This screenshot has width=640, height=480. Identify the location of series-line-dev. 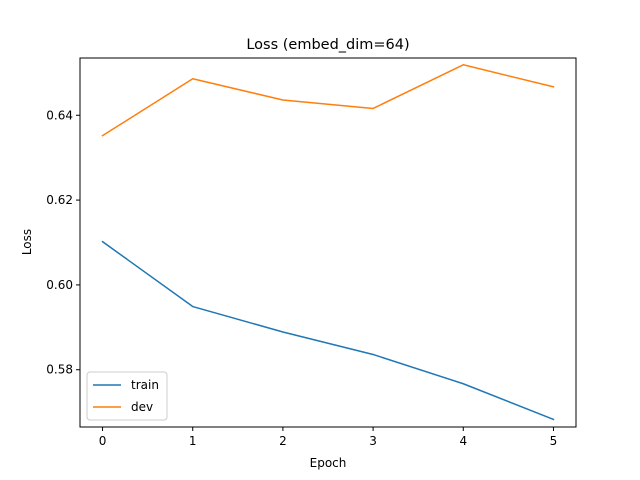
(328, 100).